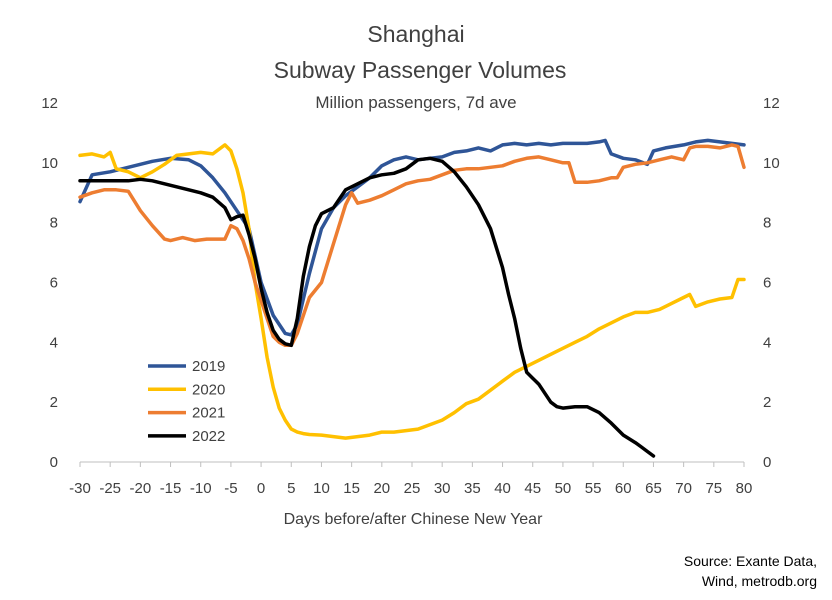  What do you see at coordinates (593, 488) in the screenshot?
I see `x-tick-label: 55` at bounding box center [593, 488].